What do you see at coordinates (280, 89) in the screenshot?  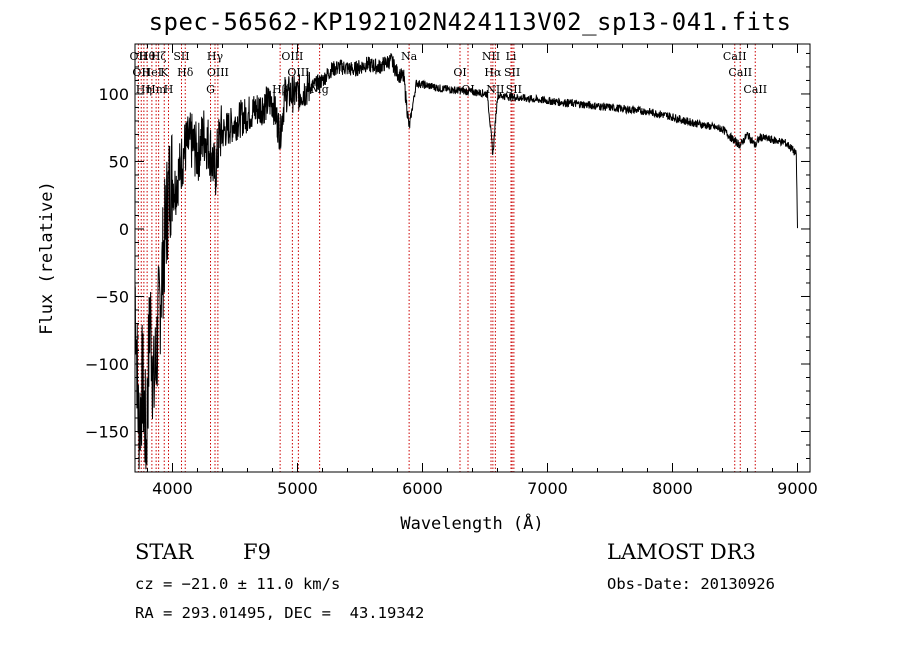 I see `marker-label: Hβ` at bounding box center [280, 89].